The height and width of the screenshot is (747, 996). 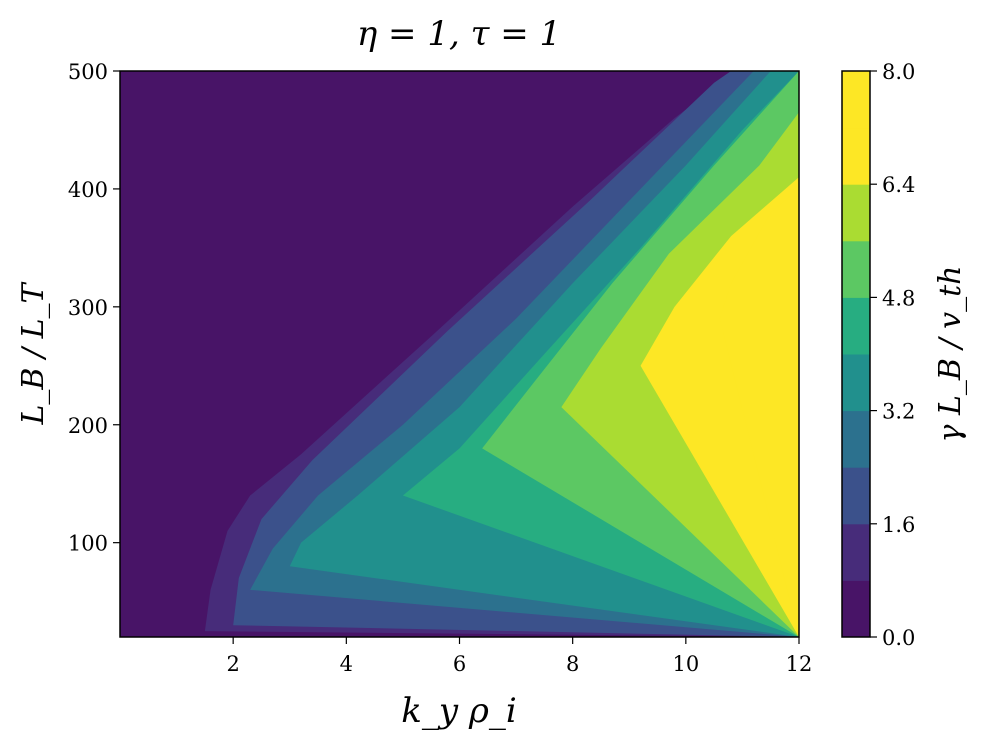 What do you see at coordinates (33, 353) in the screenshot?
I see `y-axis-label: L_B / L_T` at bounding box center [33, 353].